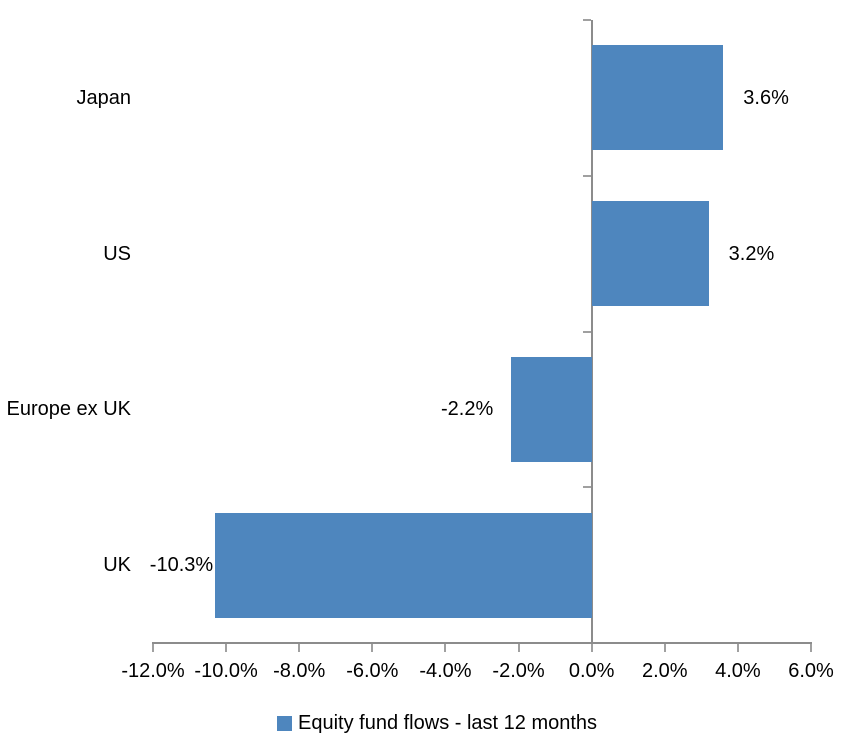 This screenshot has height=747, width=852. Describe the element at coordinates (657, 98) in the screenshot. I see `bar-japan` at that location.